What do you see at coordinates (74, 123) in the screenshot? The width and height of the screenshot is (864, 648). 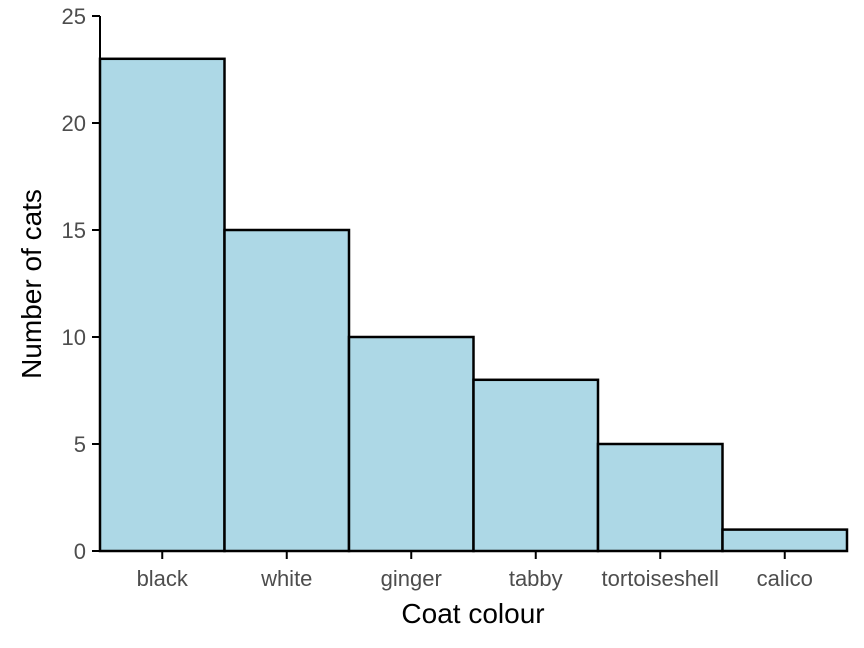 I see `y-tick-label: 20` at bounding box center [74, 123].